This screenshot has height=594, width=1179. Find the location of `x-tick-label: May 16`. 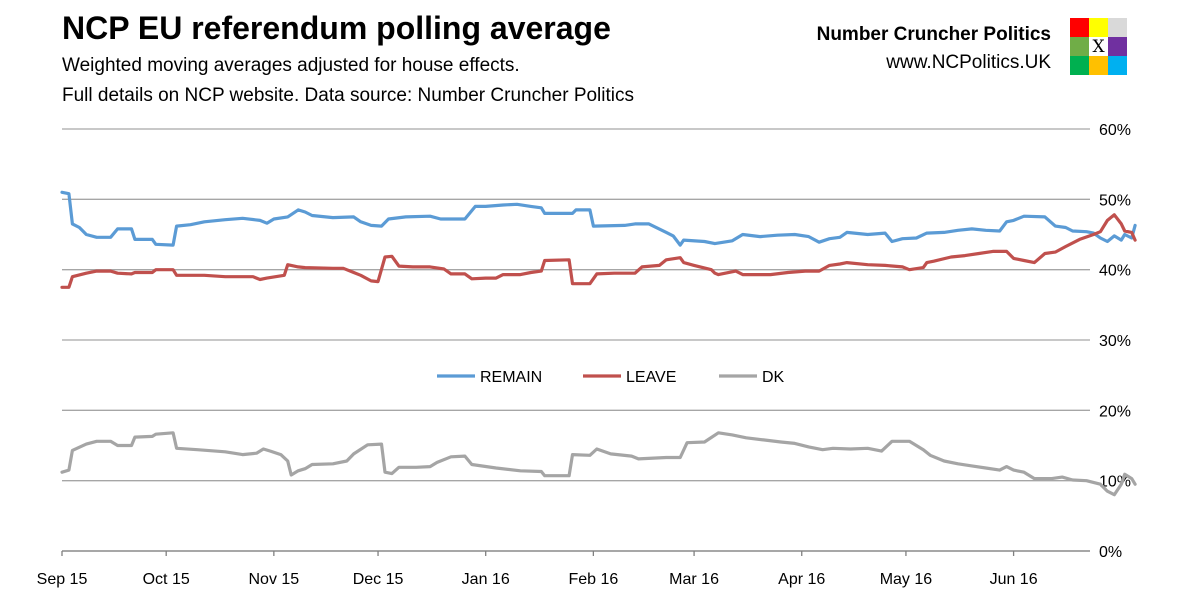

x-tick-label: May 16 is located at coordinates (906, 579).